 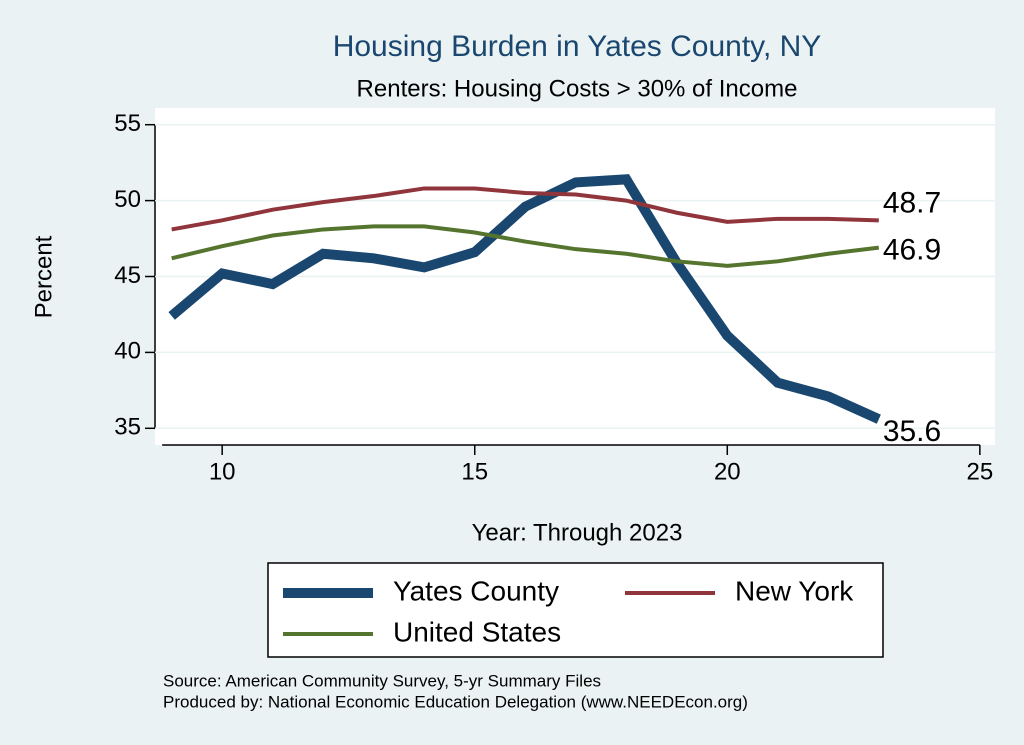 I want to click on legend-label: New York, so click(x=794, y=590).